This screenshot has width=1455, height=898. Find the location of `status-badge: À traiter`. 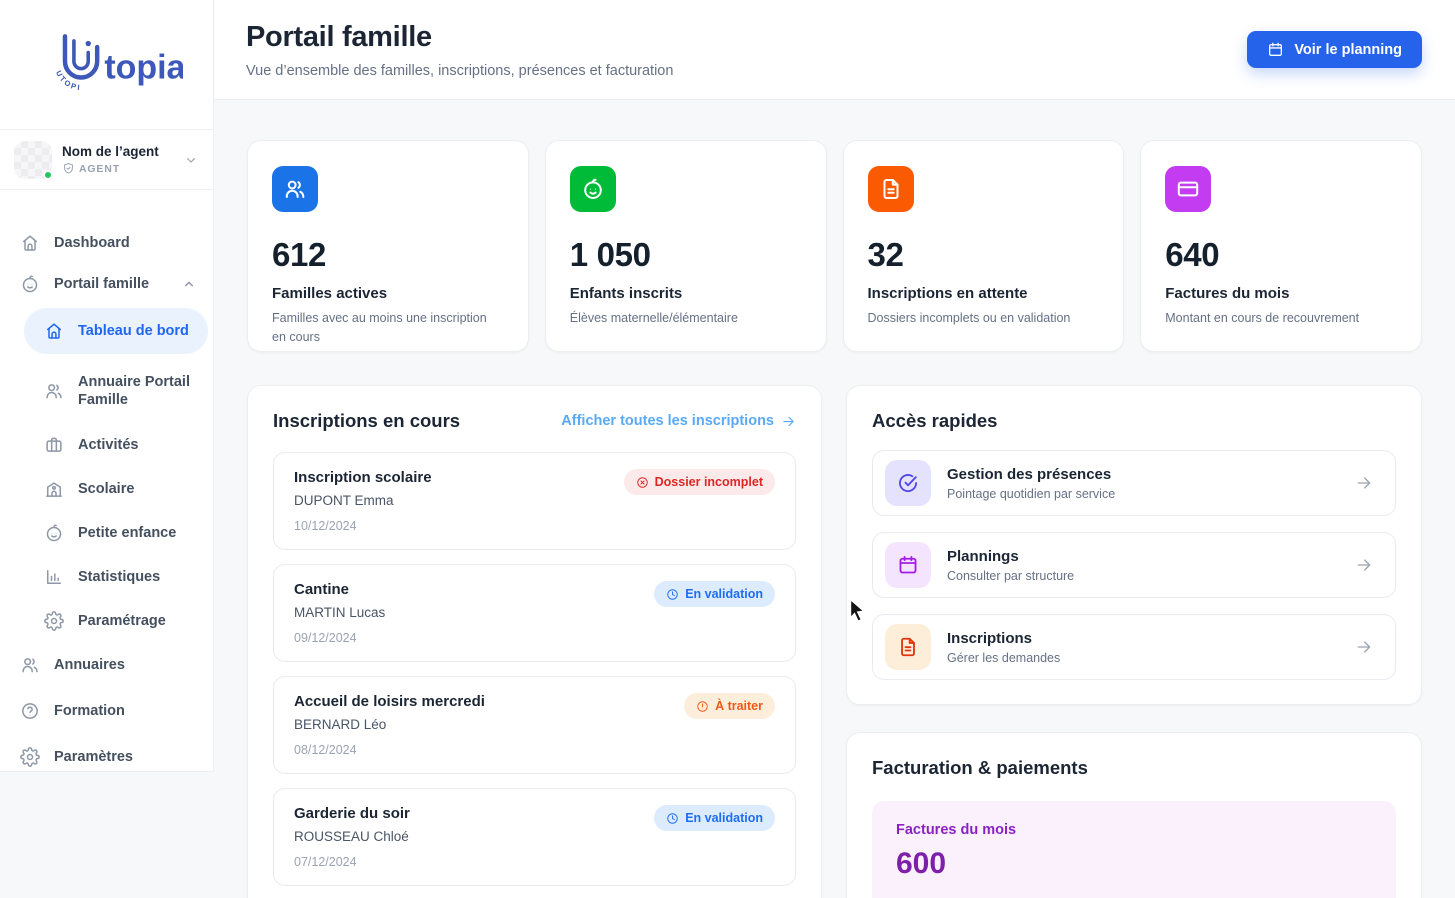

status-badge: À traiter is located at coordinates (729, 706).